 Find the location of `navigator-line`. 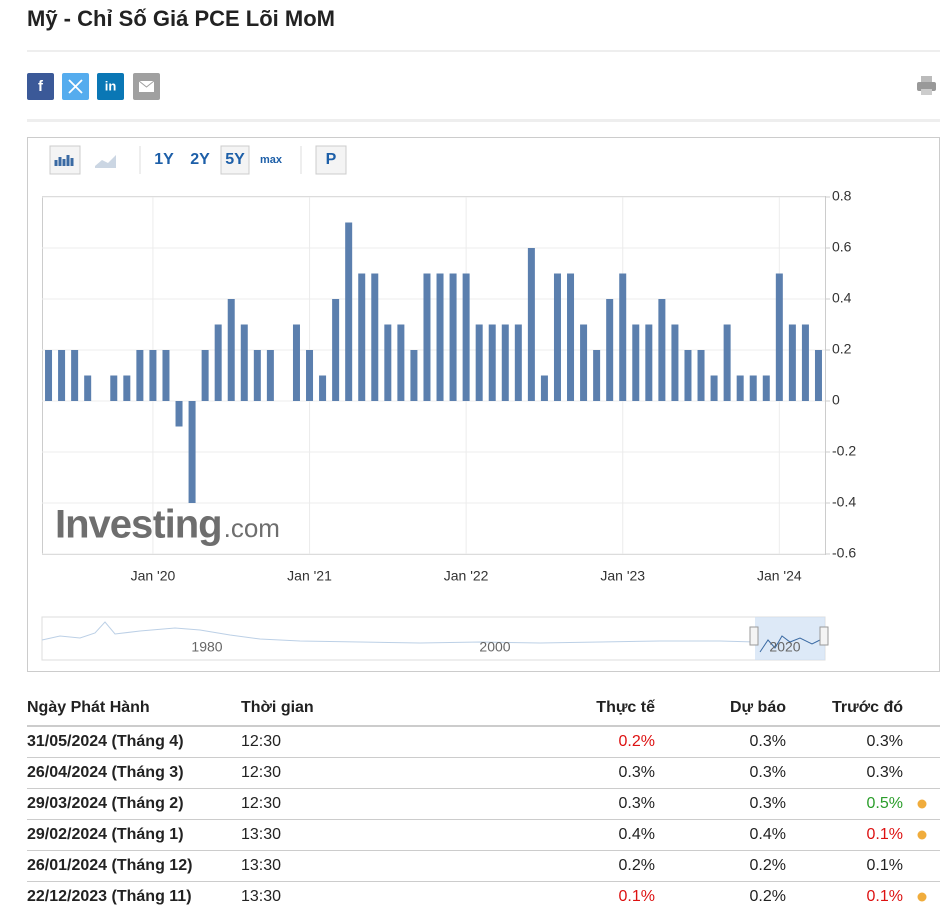

navigator-line is located at coordinates (398, 632).